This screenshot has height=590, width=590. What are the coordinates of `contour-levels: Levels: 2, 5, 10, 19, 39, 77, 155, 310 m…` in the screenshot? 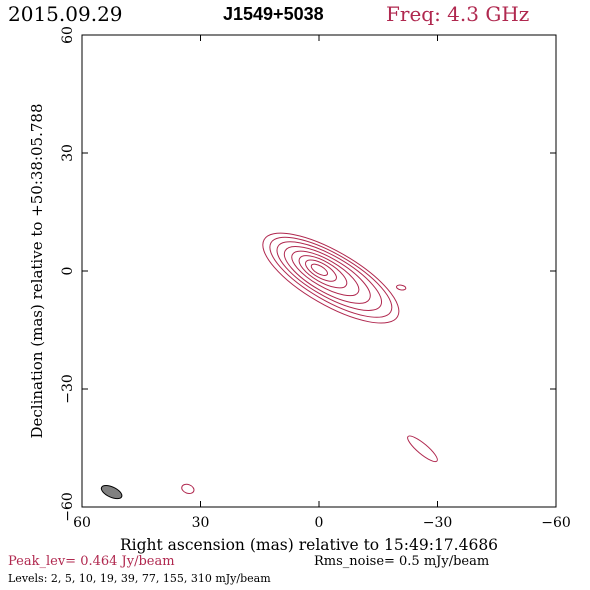 It's located at (139, 578).